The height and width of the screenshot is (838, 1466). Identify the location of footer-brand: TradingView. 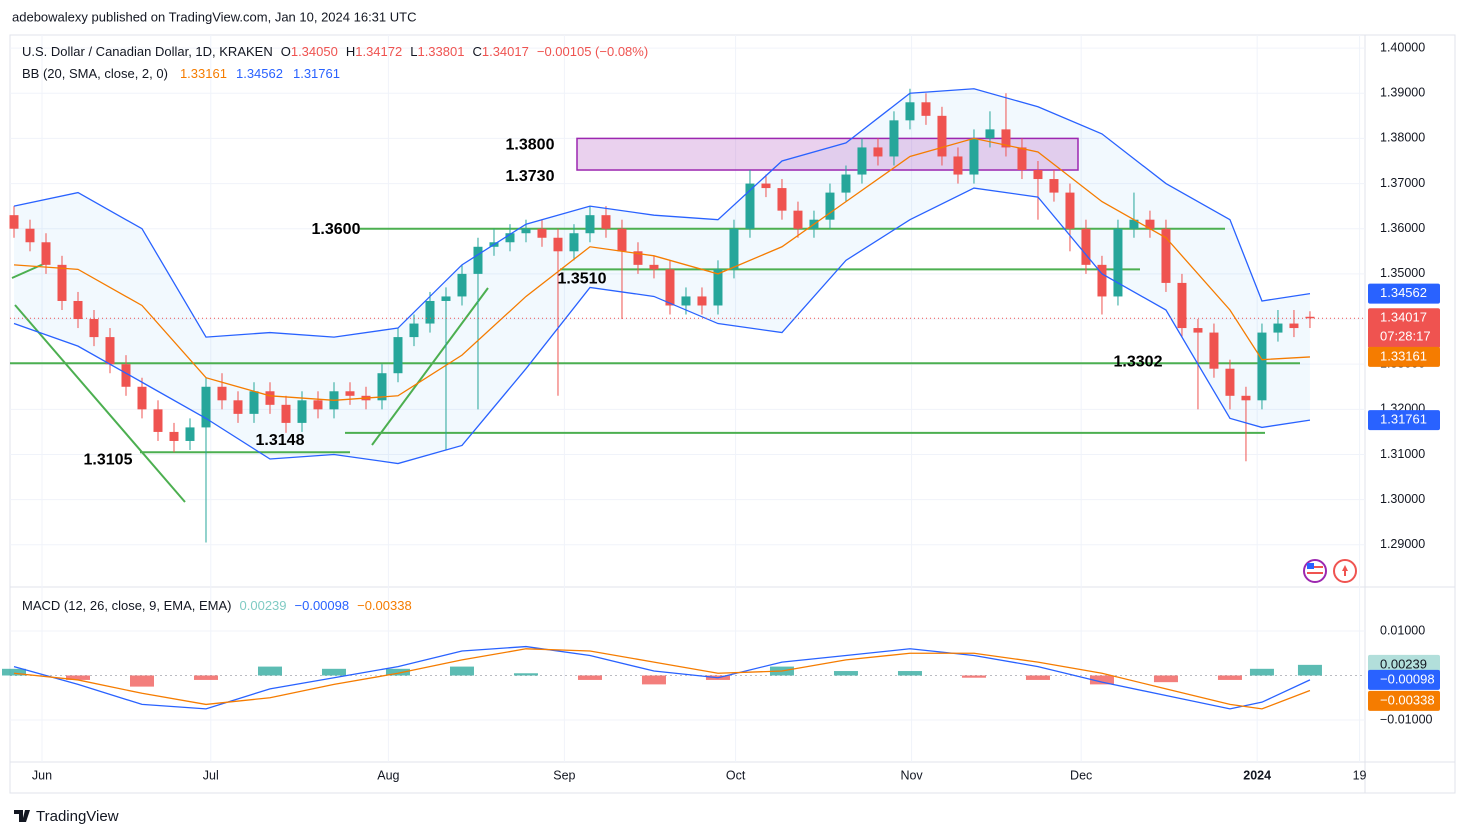
(77, 816).